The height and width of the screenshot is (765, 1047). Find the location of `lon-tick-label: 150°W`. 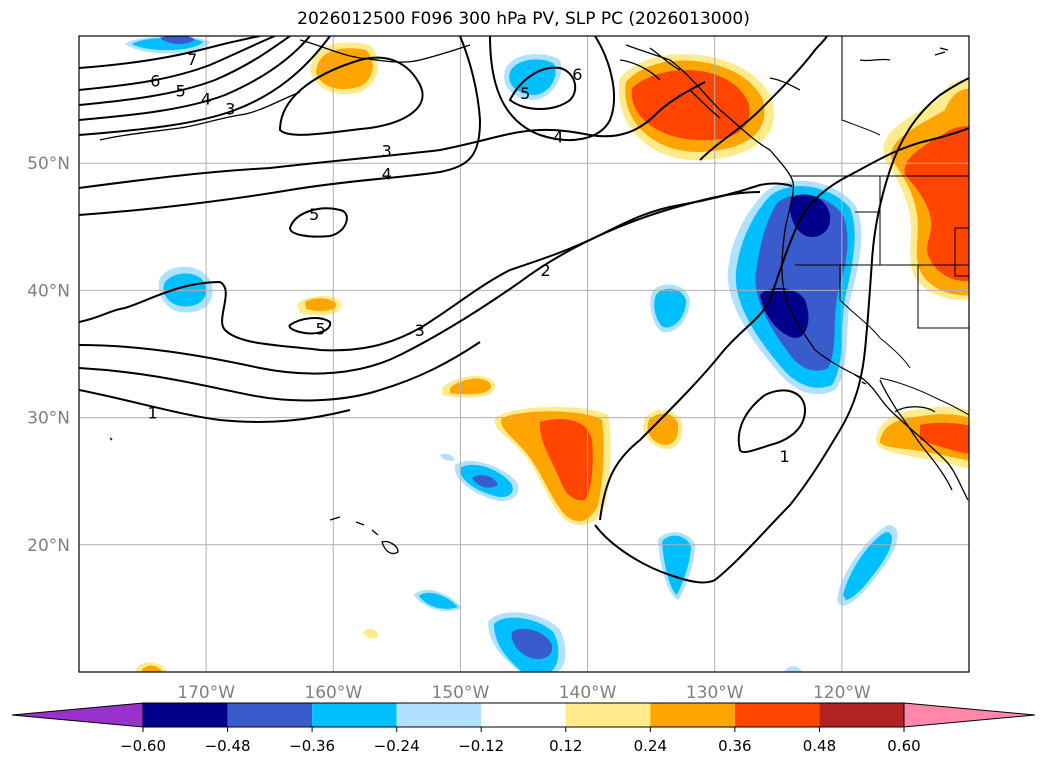

lon-tick-label: 150°W is located at coordinates (461, 693).